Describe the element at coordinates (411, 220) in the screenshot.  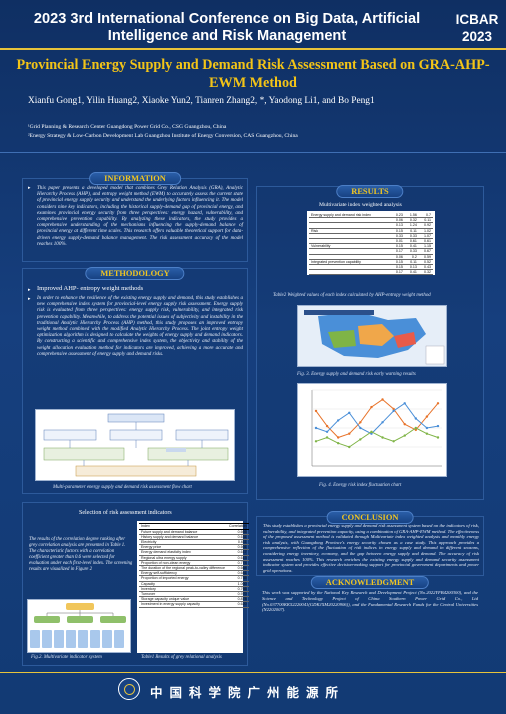
I see `table2-cell-b: 0.32` at that location.